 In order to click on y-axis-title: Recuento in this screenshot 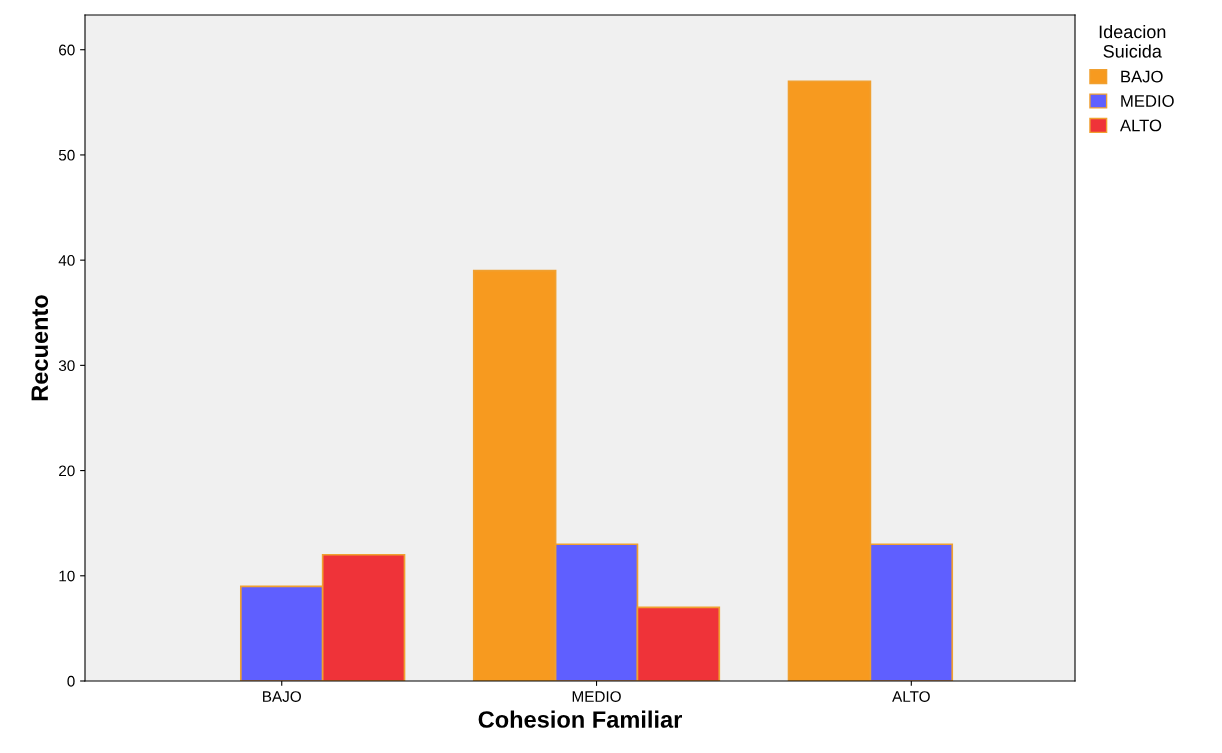, I will do `click(40, 348)`.